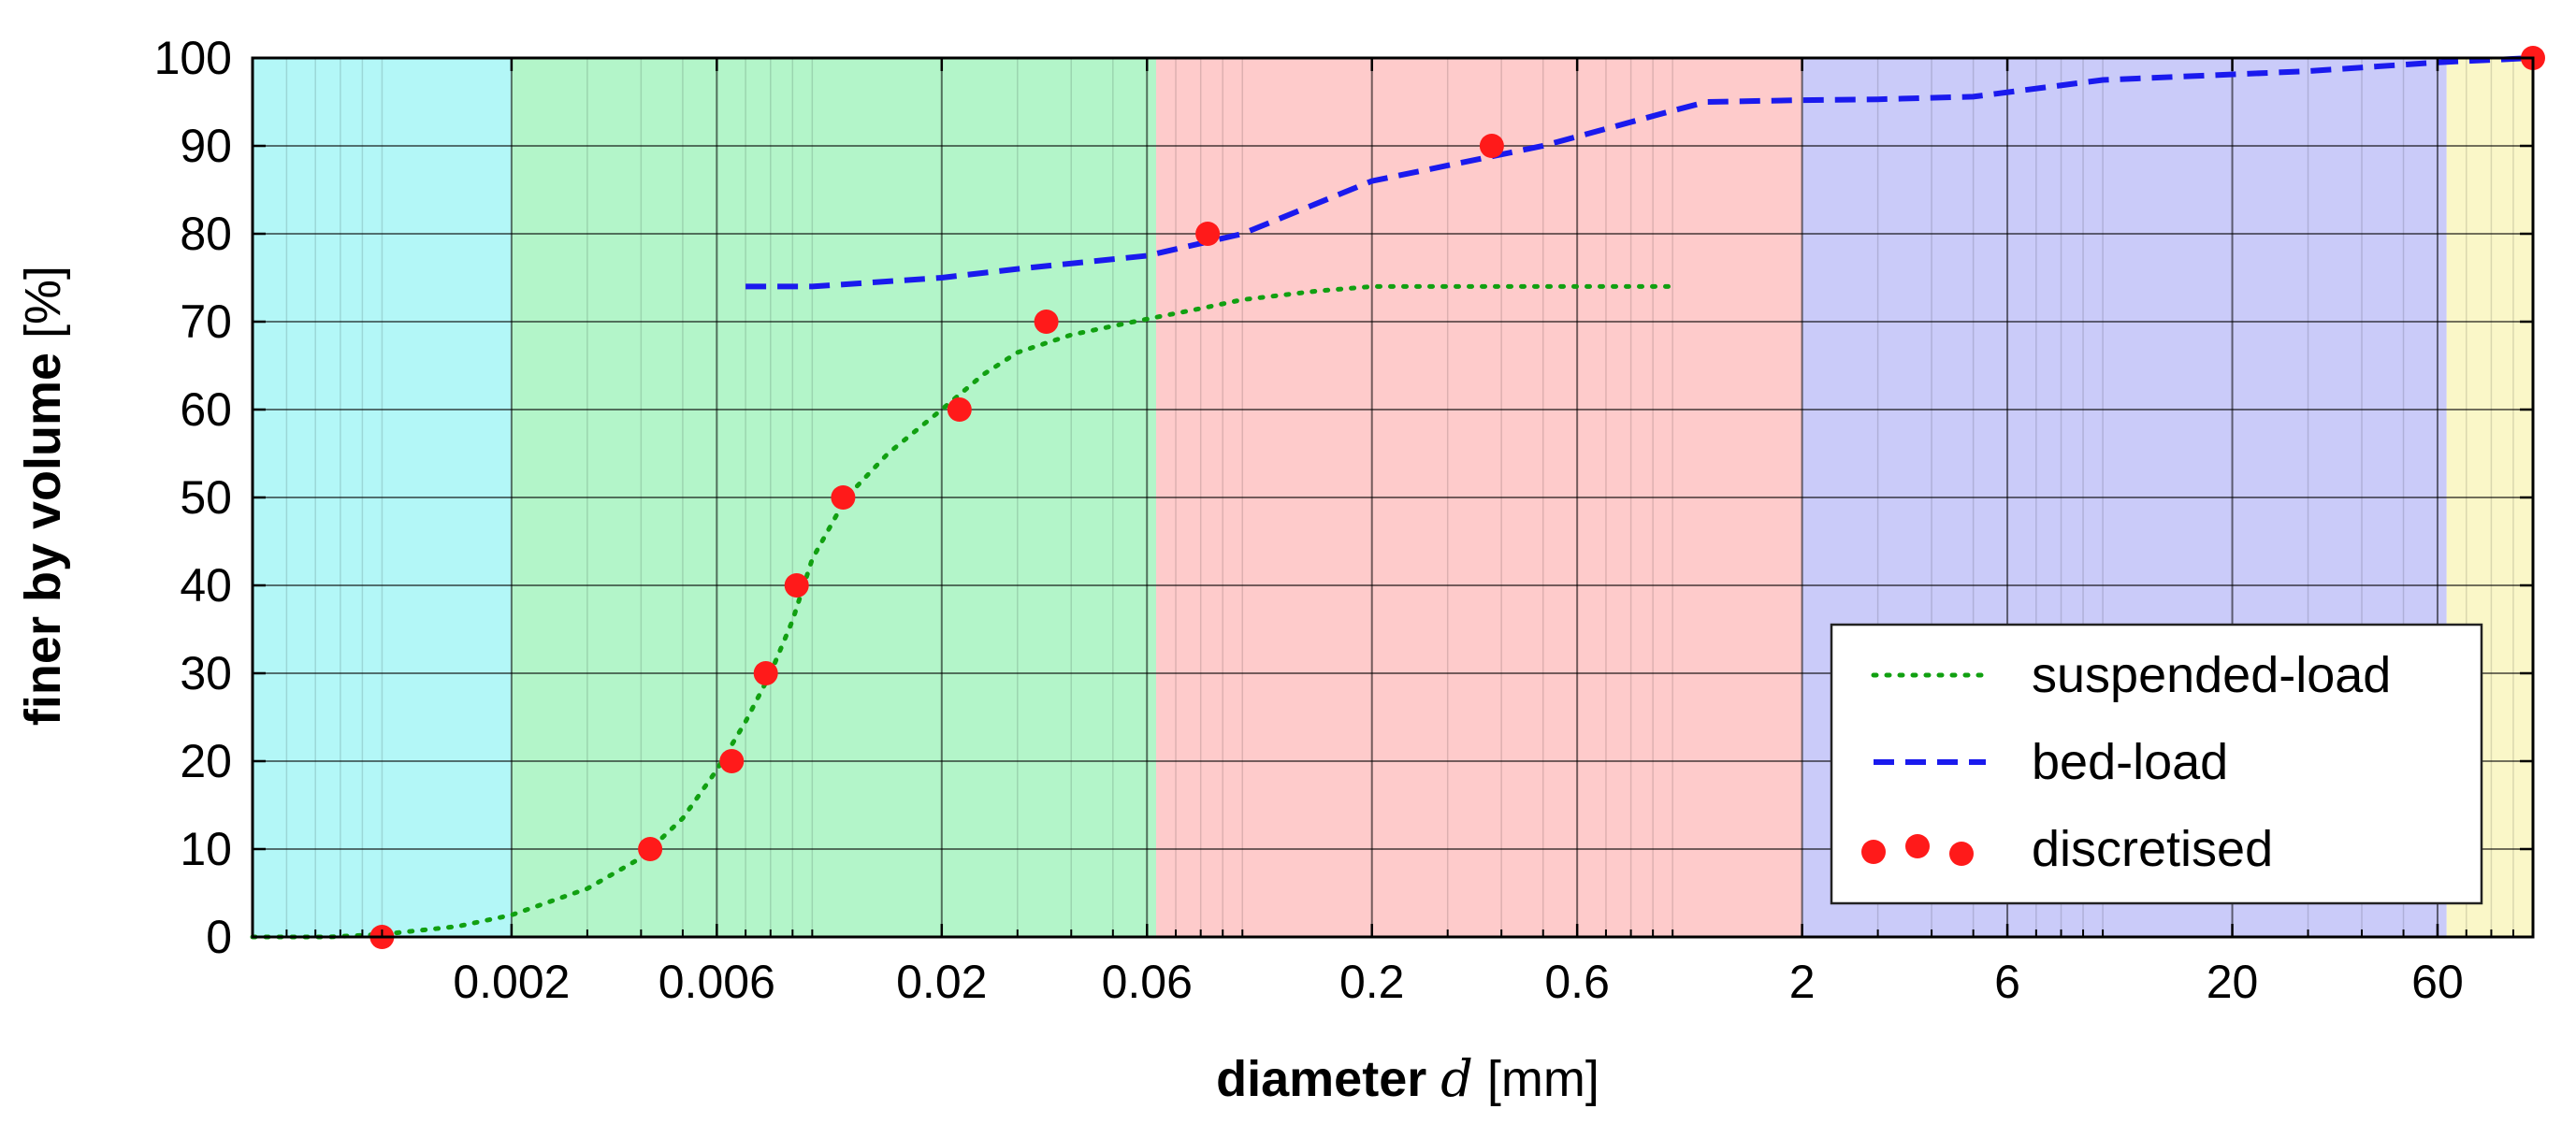 This screenshot has width=2576, height=1138. What do you see at coordinates (206, 146) in the screenshot?
I see `y-tick-label: 90` at bounding box center [206, 146].